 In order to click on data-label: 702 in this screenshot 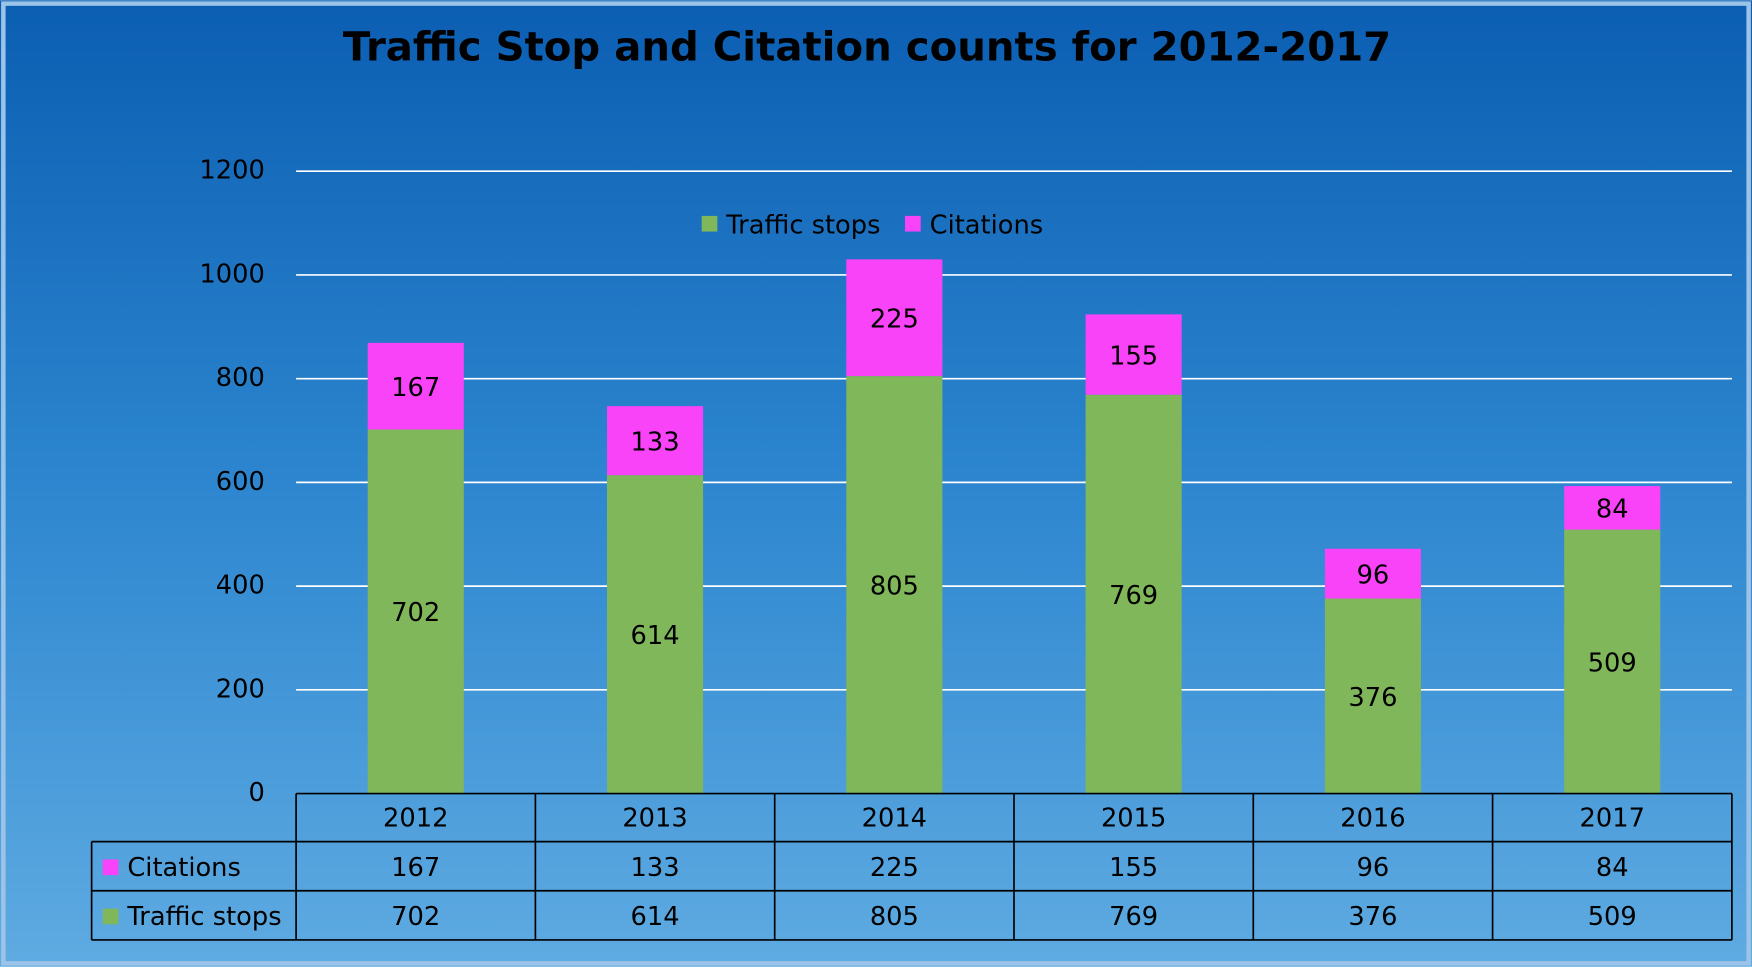, I will do `click(415, 613)`.